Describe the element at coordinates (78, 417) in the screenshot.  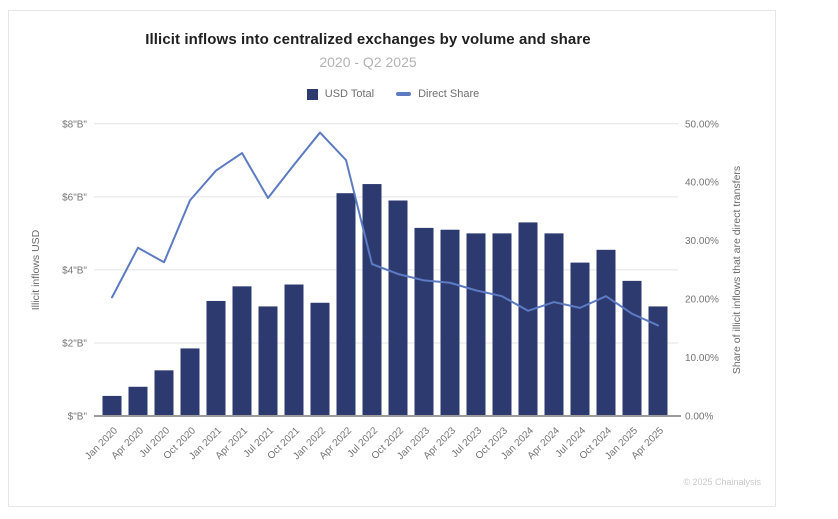
I see `left-axis-tick-label: $"B"` at that location.